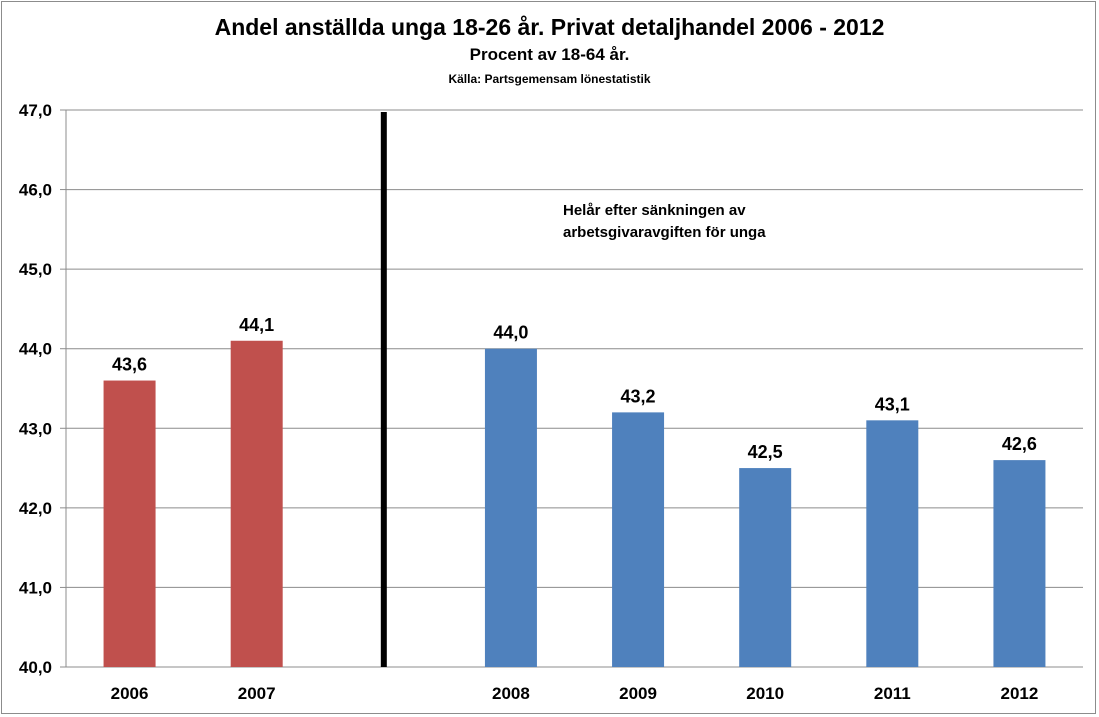  Describe the element at coordinates (549, 79) in the screenshot. I see `chart-source: Källa: Partsgemensam lönestatistik` at that location.